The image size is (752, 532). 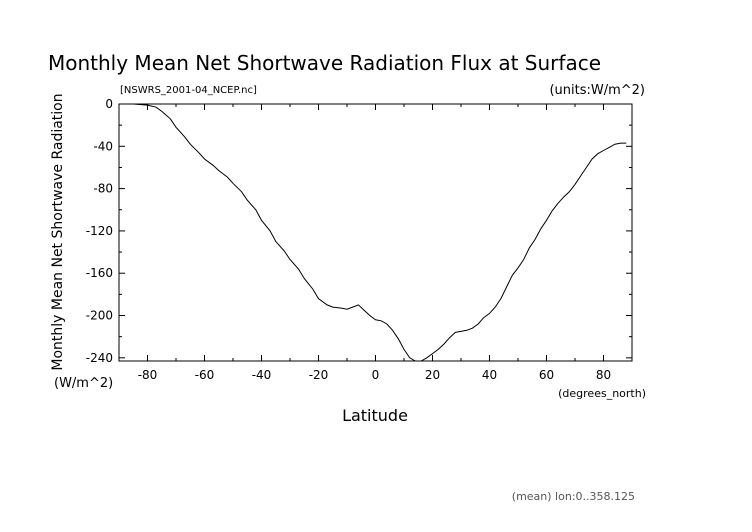 I want to click on x-axis-units: (degrees_north), so click(x=602, y=393).